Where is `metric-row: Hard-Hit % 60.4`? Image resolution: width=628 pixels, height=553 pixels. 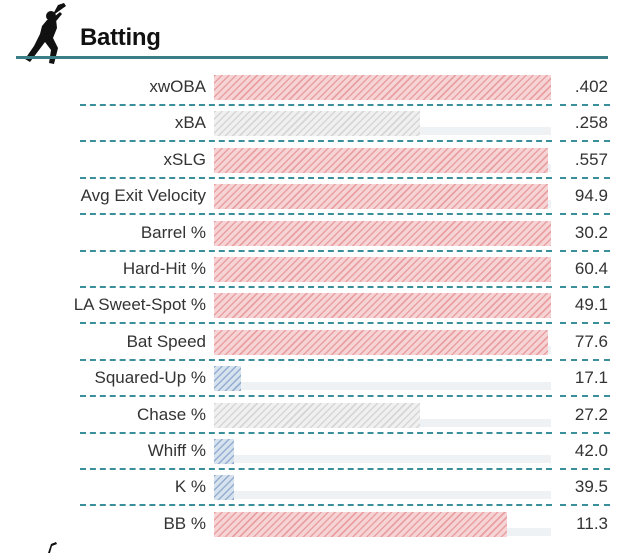 metric-row: Hard-Hit % 60.4 is located at coordinates (314, 270).